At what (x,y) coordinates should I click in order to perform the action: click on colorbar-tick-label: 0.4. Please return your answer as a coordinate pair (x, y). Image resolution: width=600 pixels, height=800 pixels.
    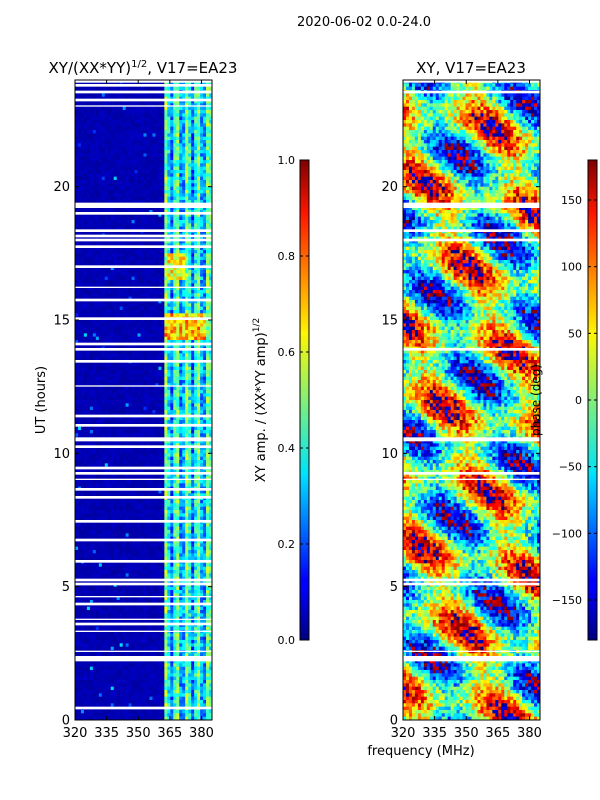
    Looking at the image, I should click on (287, 448).